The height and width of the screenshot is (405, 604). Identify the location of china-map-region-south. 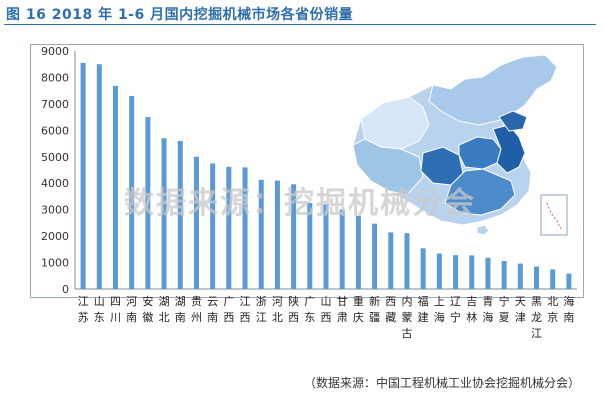
(480, 192).